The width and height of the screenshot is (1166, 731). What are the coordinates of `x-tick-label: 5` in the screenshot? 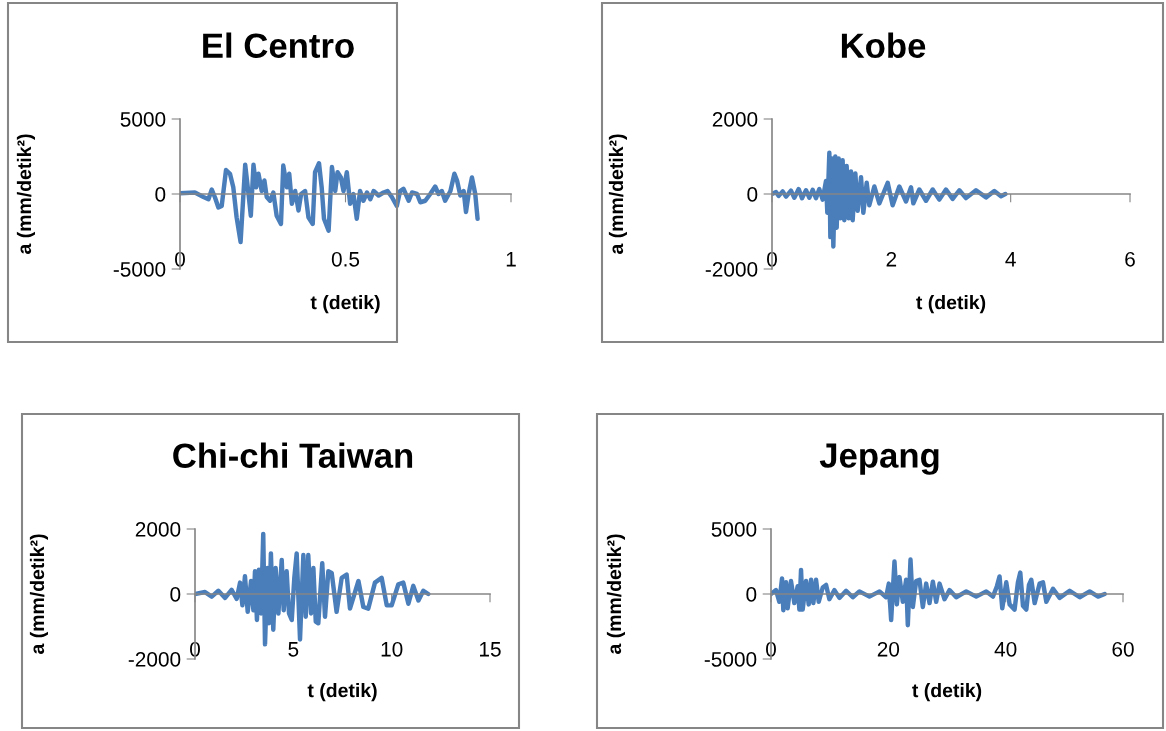 It's located at (293, 649).